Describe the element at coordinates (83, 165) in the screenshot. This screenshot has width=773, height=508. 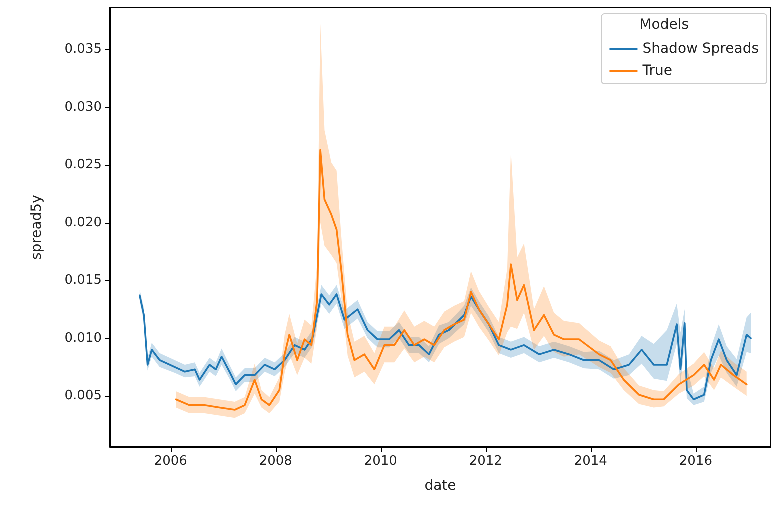
I see `y-tick-label: 0.025` at that location.